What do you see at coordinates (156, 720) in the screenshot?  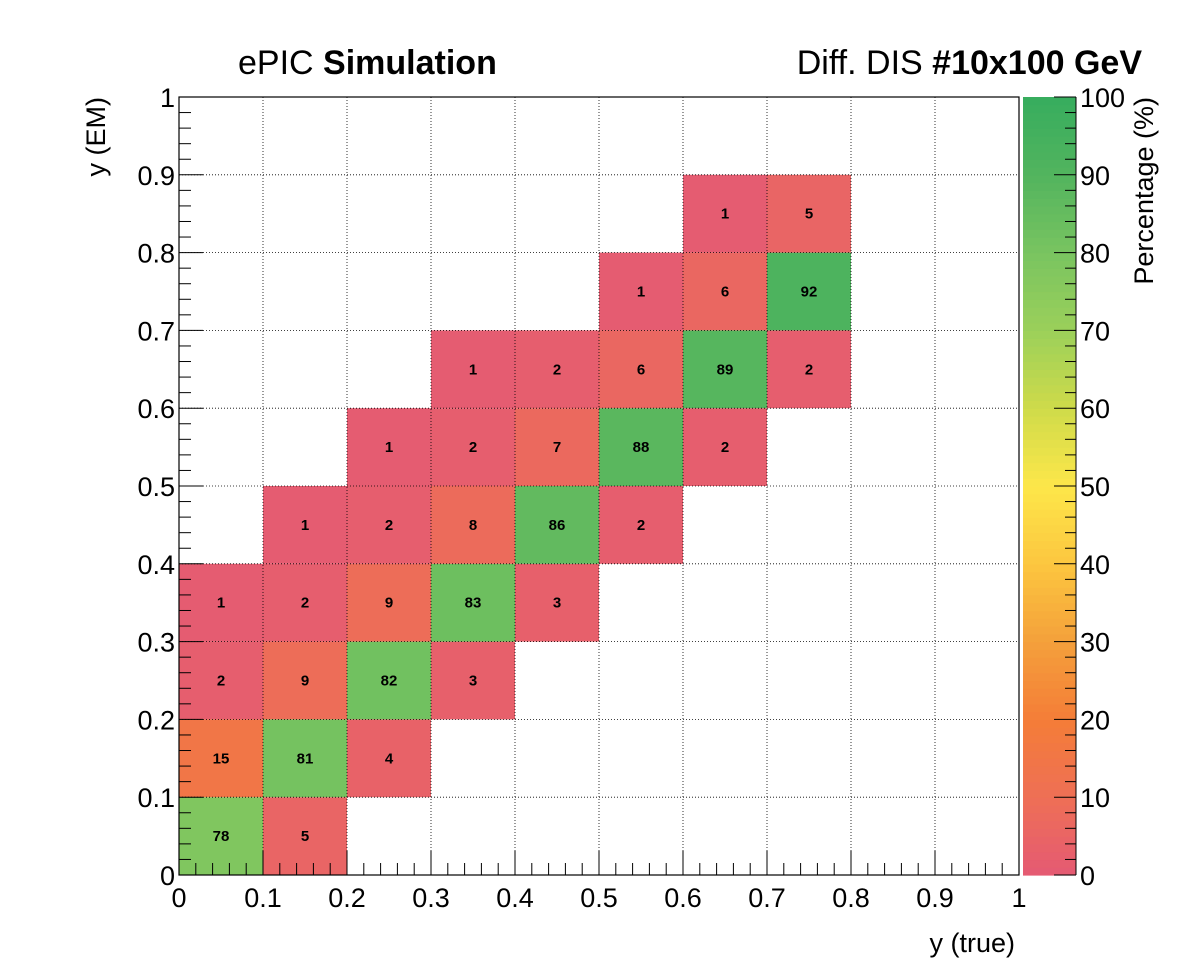 I see `y-tick-label: 0.2` at bounding box center [156, 720].